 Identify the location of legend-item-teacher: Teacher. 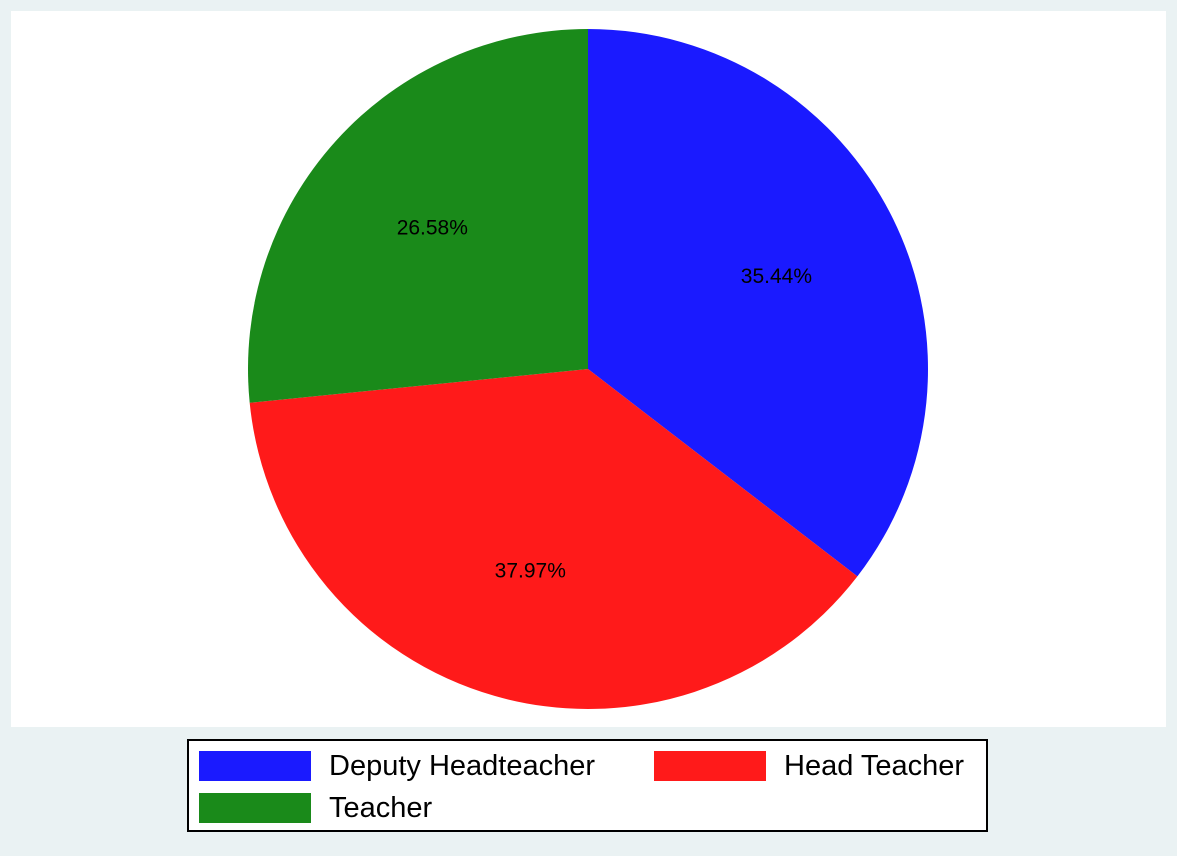
(315, 808).